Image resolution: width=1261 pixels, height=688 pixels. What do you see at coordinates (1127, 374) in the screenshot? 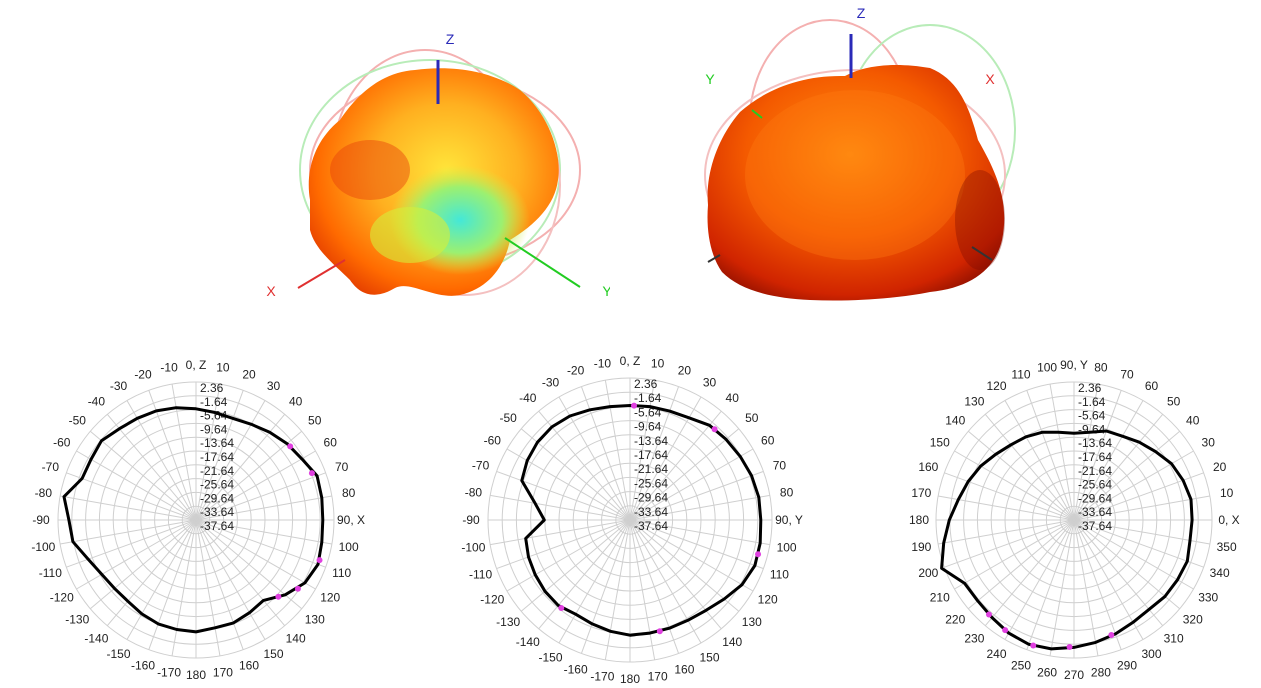
I see `angle-tick-label: 70` at bounding box center [1127, 374].